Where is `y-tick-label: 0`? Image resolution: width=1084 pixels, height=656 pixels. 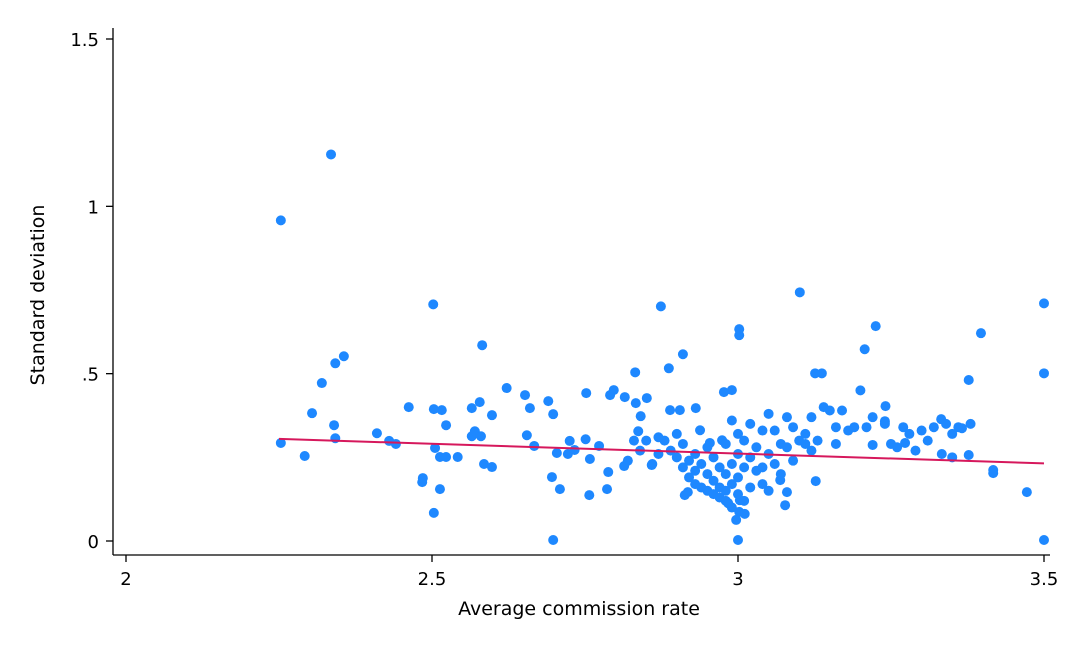 y-tick-label: 0 is located at coordinates (93, 542).